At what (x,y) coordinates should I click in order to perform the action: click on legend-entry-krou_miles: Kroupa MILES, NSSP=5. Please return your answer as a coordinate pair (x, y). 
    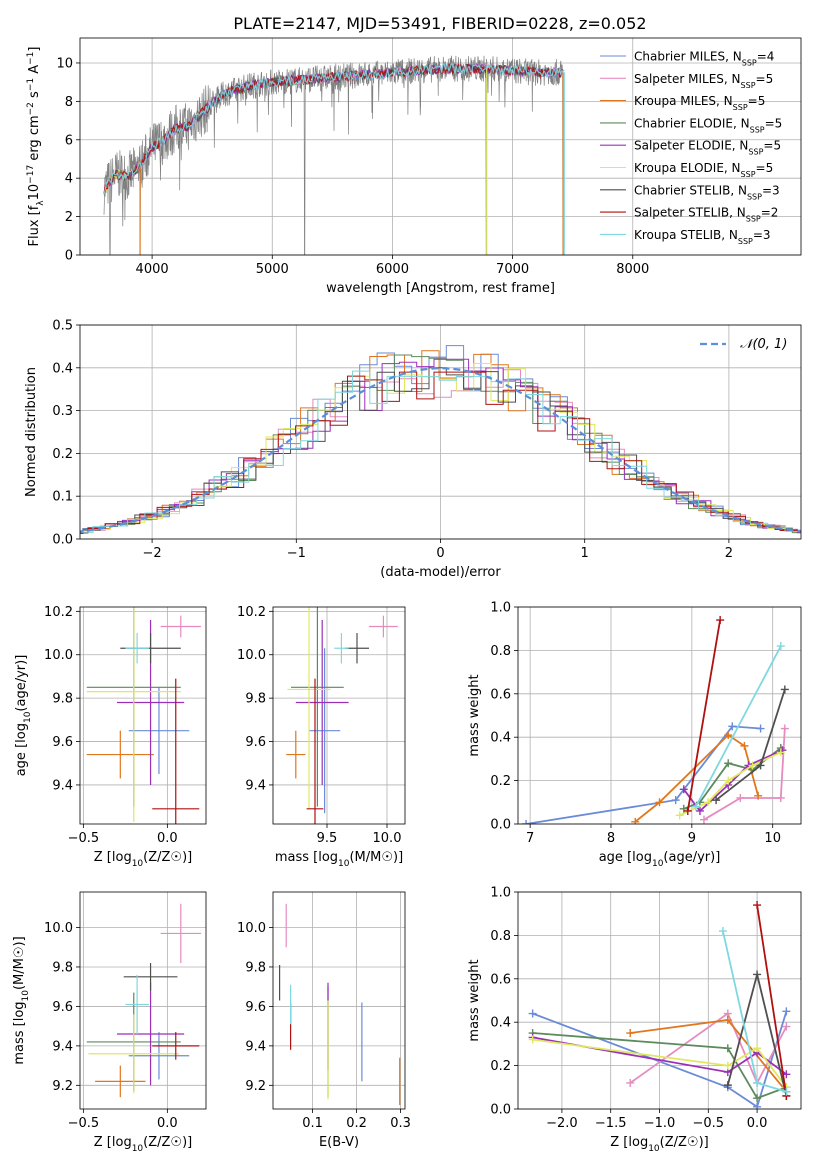
    Looking at the image, I should click on (699, 103).